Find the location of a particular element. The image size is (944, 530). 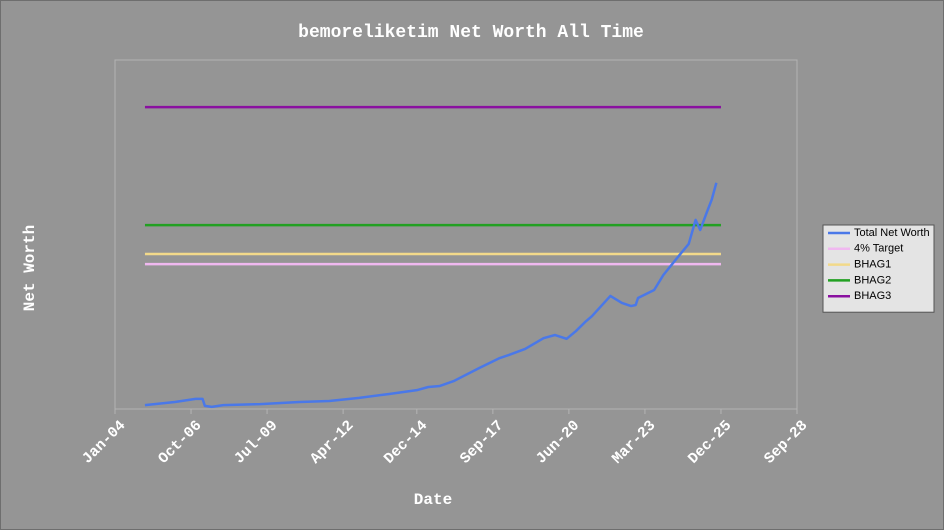

chart-title: bemoreliketim Net Worth All Time is located at coordinates (471, 33).